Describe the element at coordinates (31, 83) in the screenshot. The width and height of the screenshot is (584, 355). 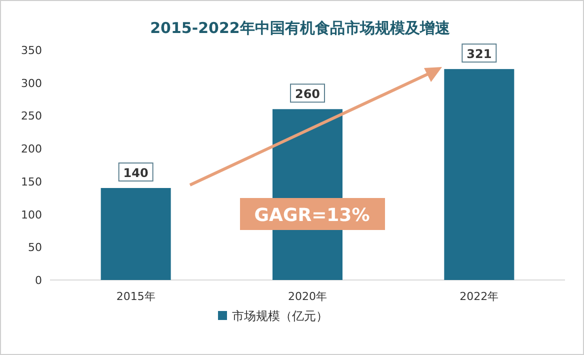
I see `y-tick-label: 300` at that location.